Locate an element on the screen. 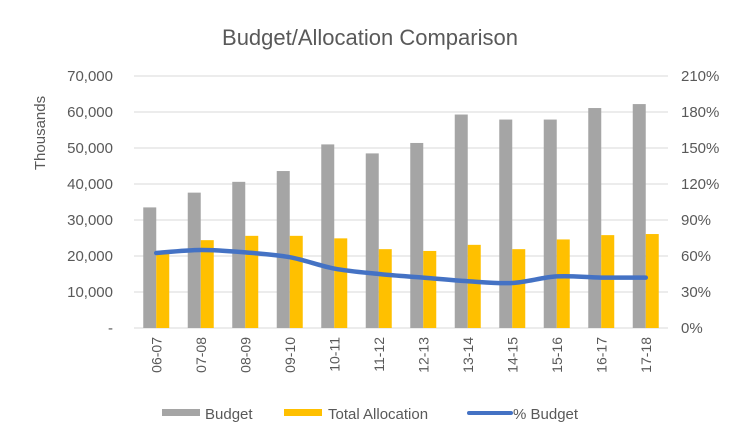  y2-tick-label: 30% is located at coordinates (696, 292).